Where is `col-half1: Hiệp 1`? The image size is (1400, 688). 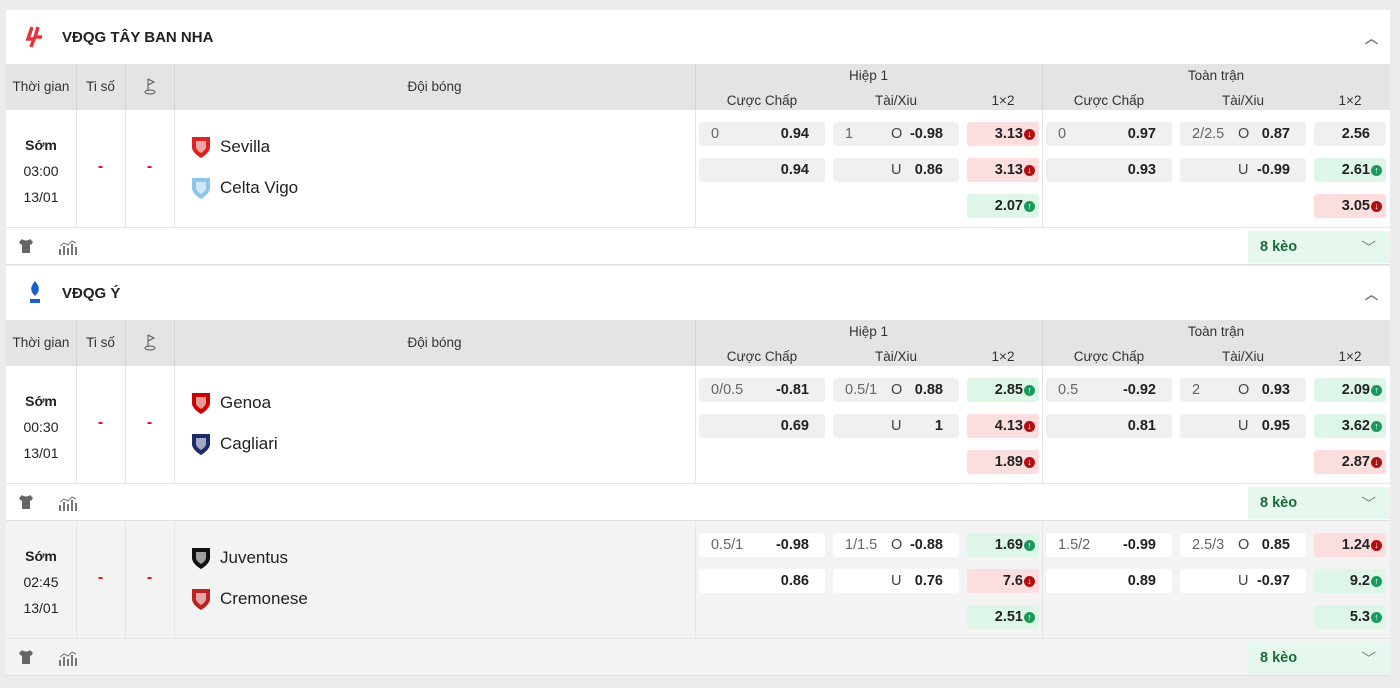 col-half1: Hiệp 1 is located at coordinates (868, 331).